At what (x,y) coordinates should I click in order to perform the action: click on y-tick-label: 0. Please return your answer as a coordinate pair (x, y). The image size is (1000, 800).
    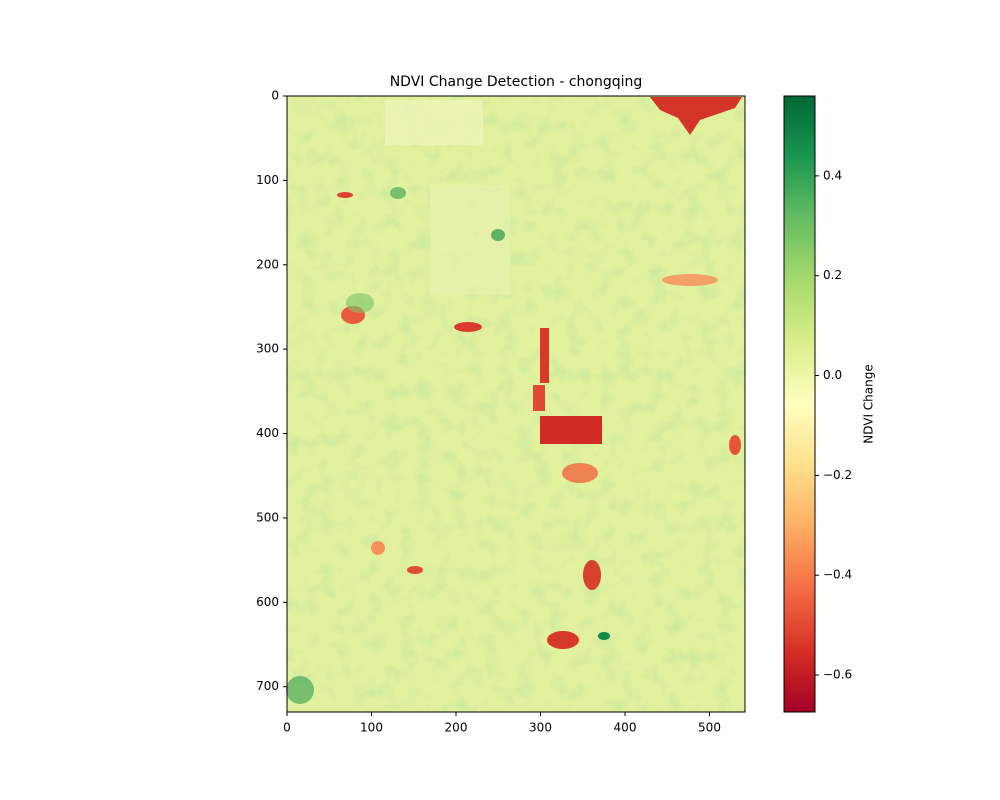
    Looking at the image, I should click on (275, 96).